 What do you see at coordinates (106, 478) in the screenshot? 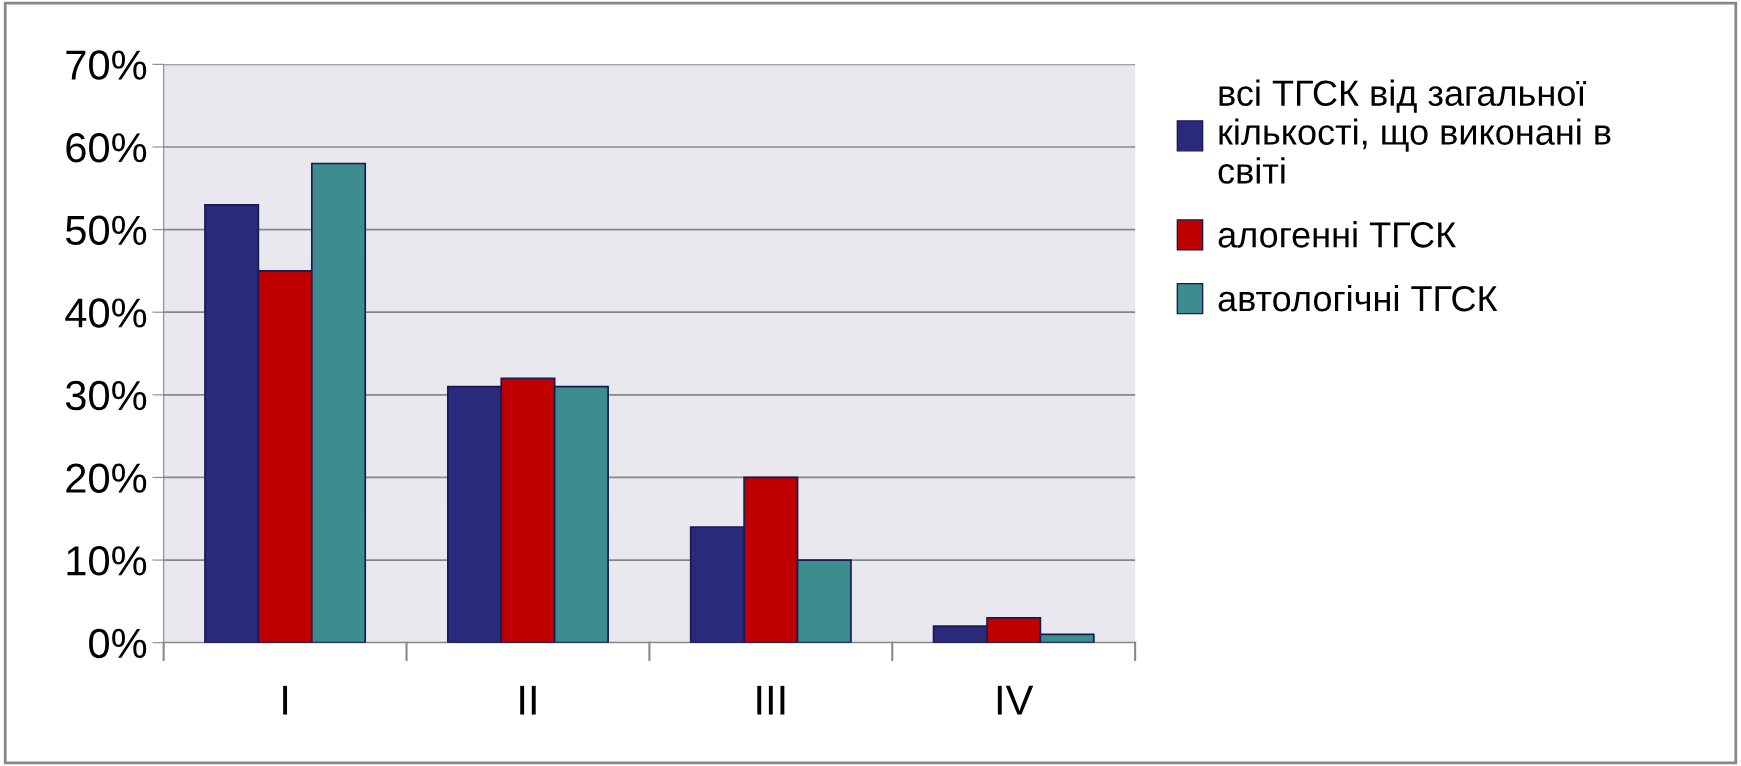
I see `y-tick-label: 20%` at bounding box center [106, 478].